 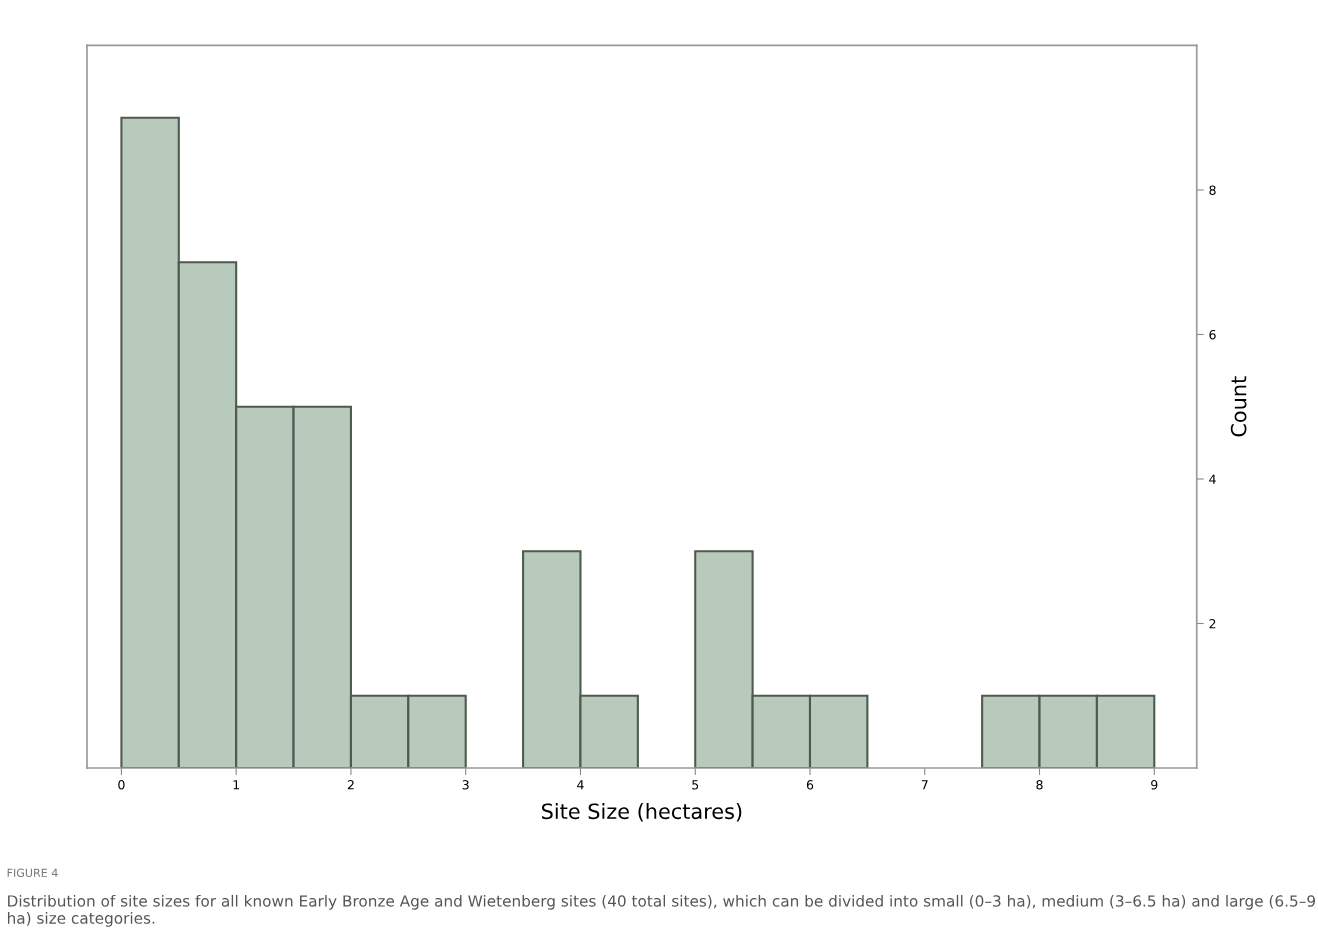 What do you see at coordinates (236, 785) in the screenshot?
I see `x-tick-label: 1` at bounding box center [236, 785].